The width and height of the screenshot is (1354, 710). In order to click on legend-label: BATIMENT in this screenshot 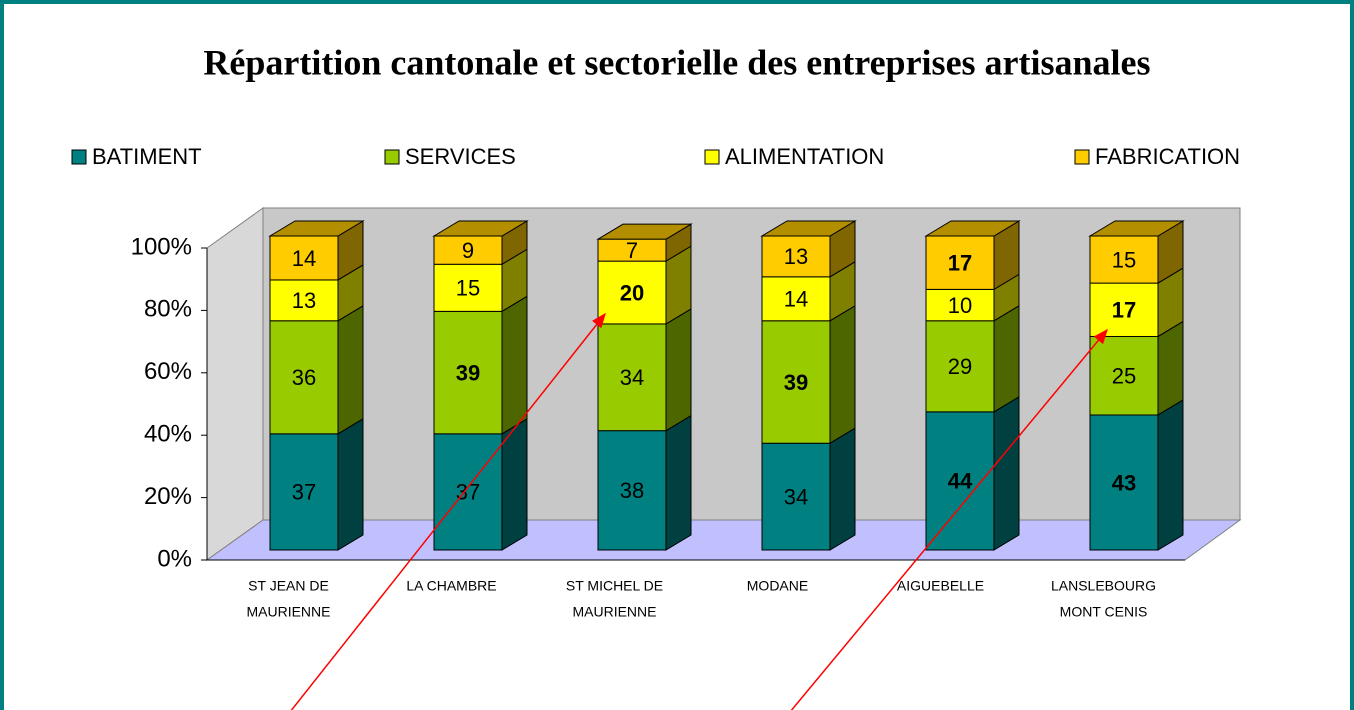, I will do `click(147, 156)`.